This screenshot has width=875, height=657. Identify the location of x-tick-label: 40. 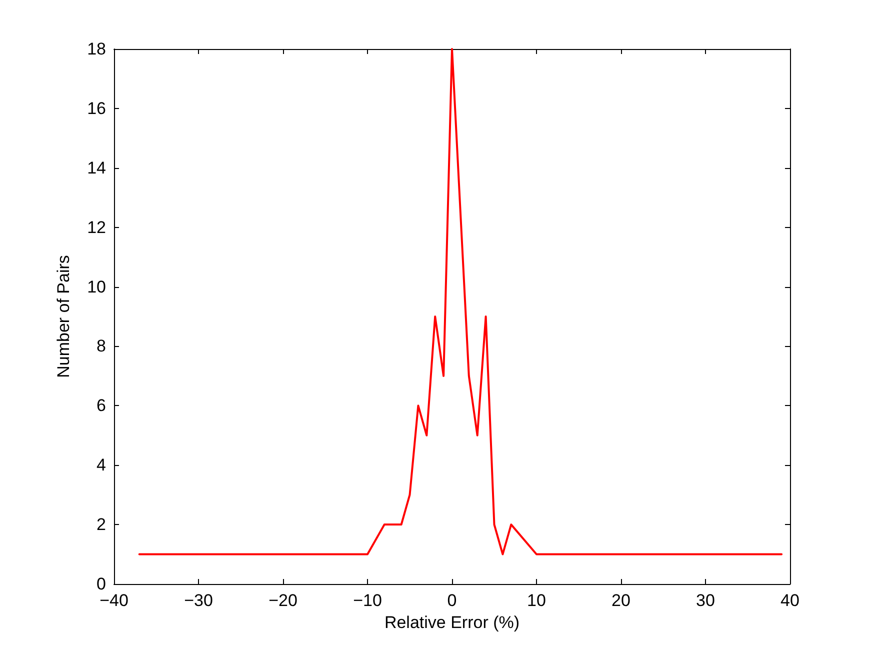
(790, 600).